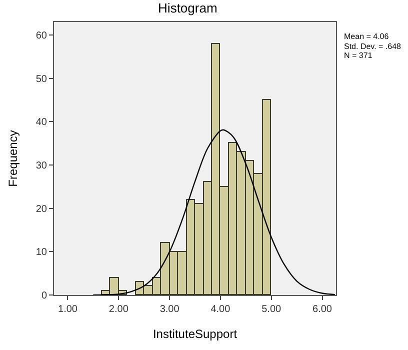 Image resolution: width=408 pixels, height=350 pixels. What do you see at coordinates (13, 158) in the screenshot?
I see `y-axis-title: Frequency` at bounding box center [13, 158].